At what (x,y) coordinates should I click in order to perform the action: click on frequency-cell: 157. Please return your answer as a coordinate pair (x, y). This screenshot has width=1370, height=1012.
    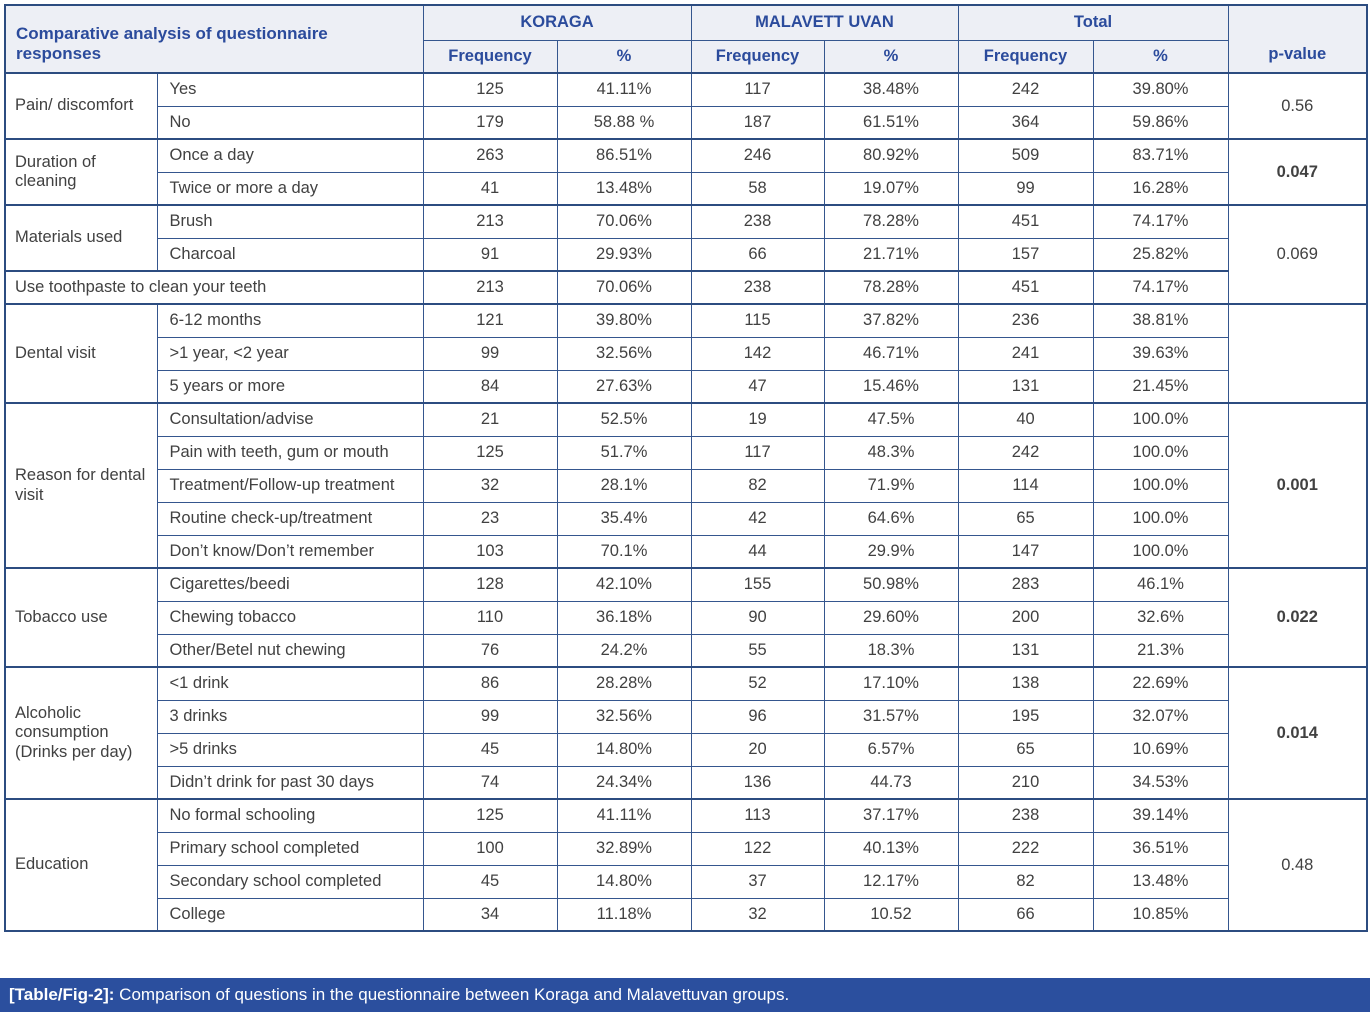
    Looking at the image, I should click on (1025, 254).